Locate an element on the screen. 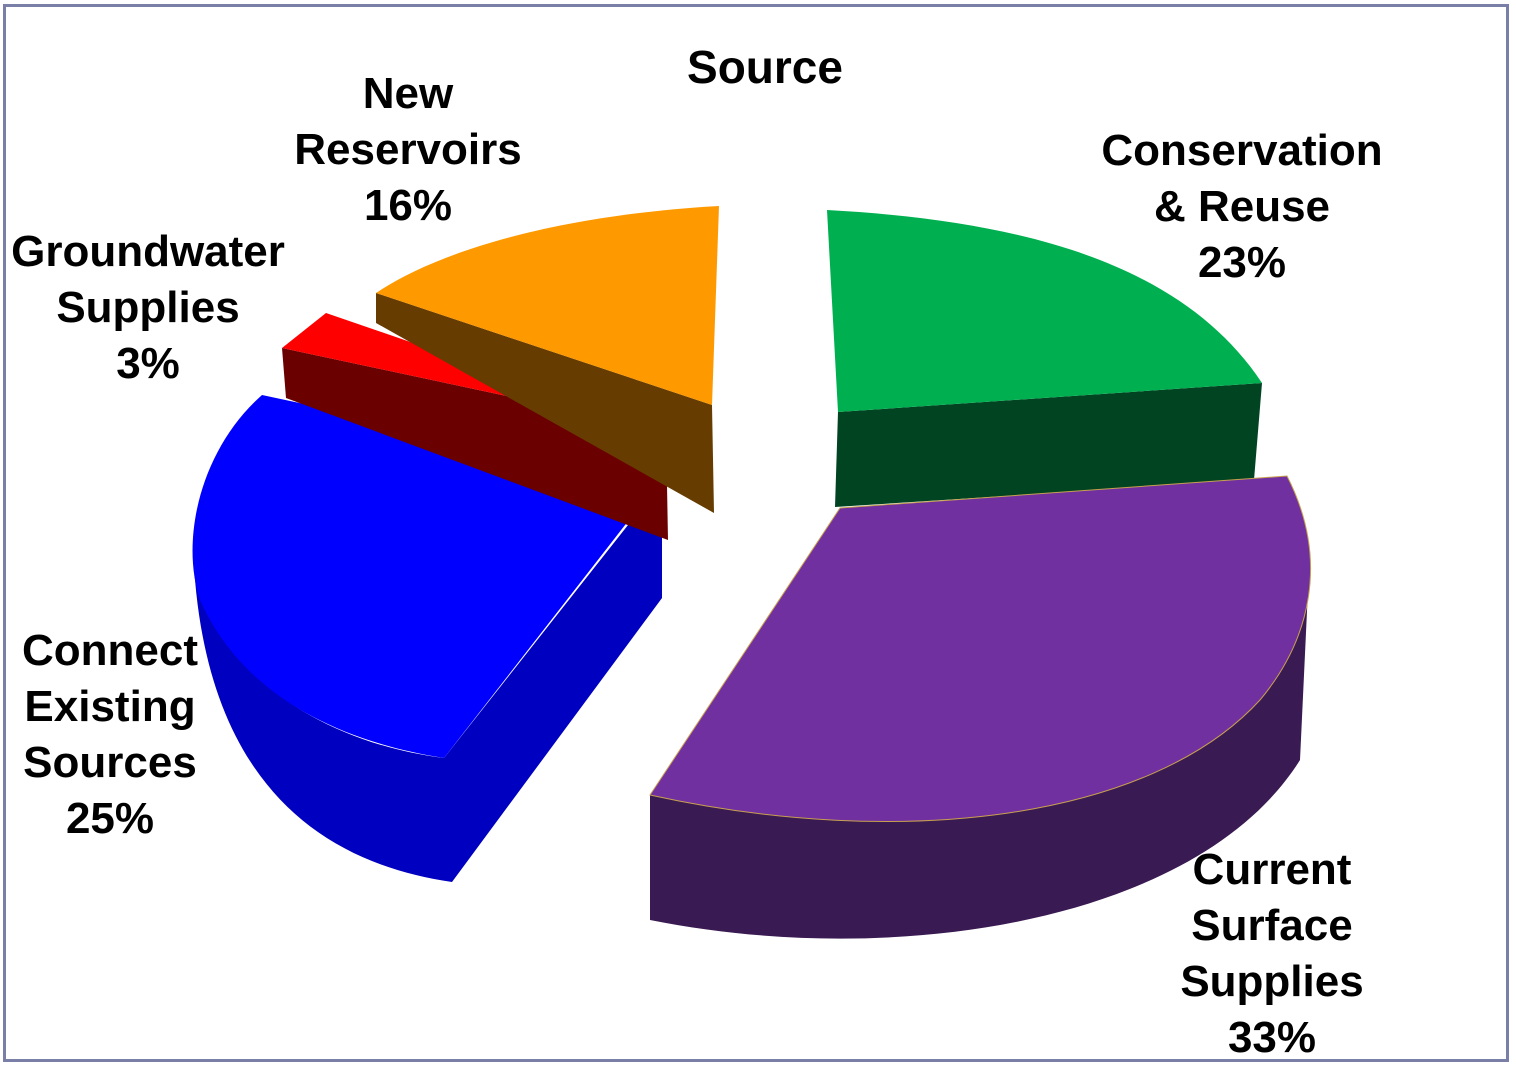 This screenshot has width=1516, height=1068. label-current-surface-supplies-line2: Surface is located at coordinates (1271, 925).